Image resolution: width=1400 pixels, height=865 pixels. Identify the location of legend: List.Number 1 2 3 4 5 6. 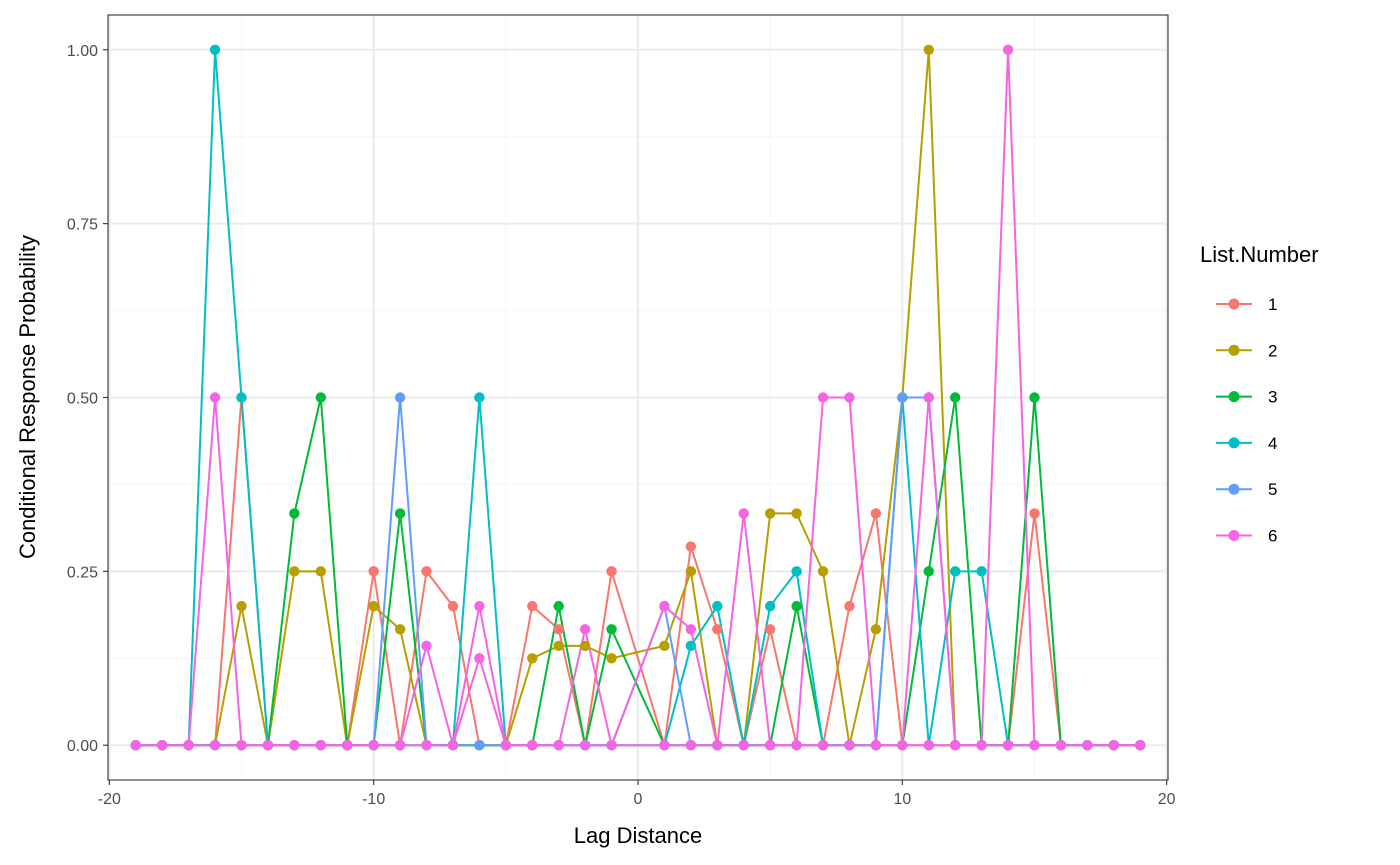
(1259, 394).